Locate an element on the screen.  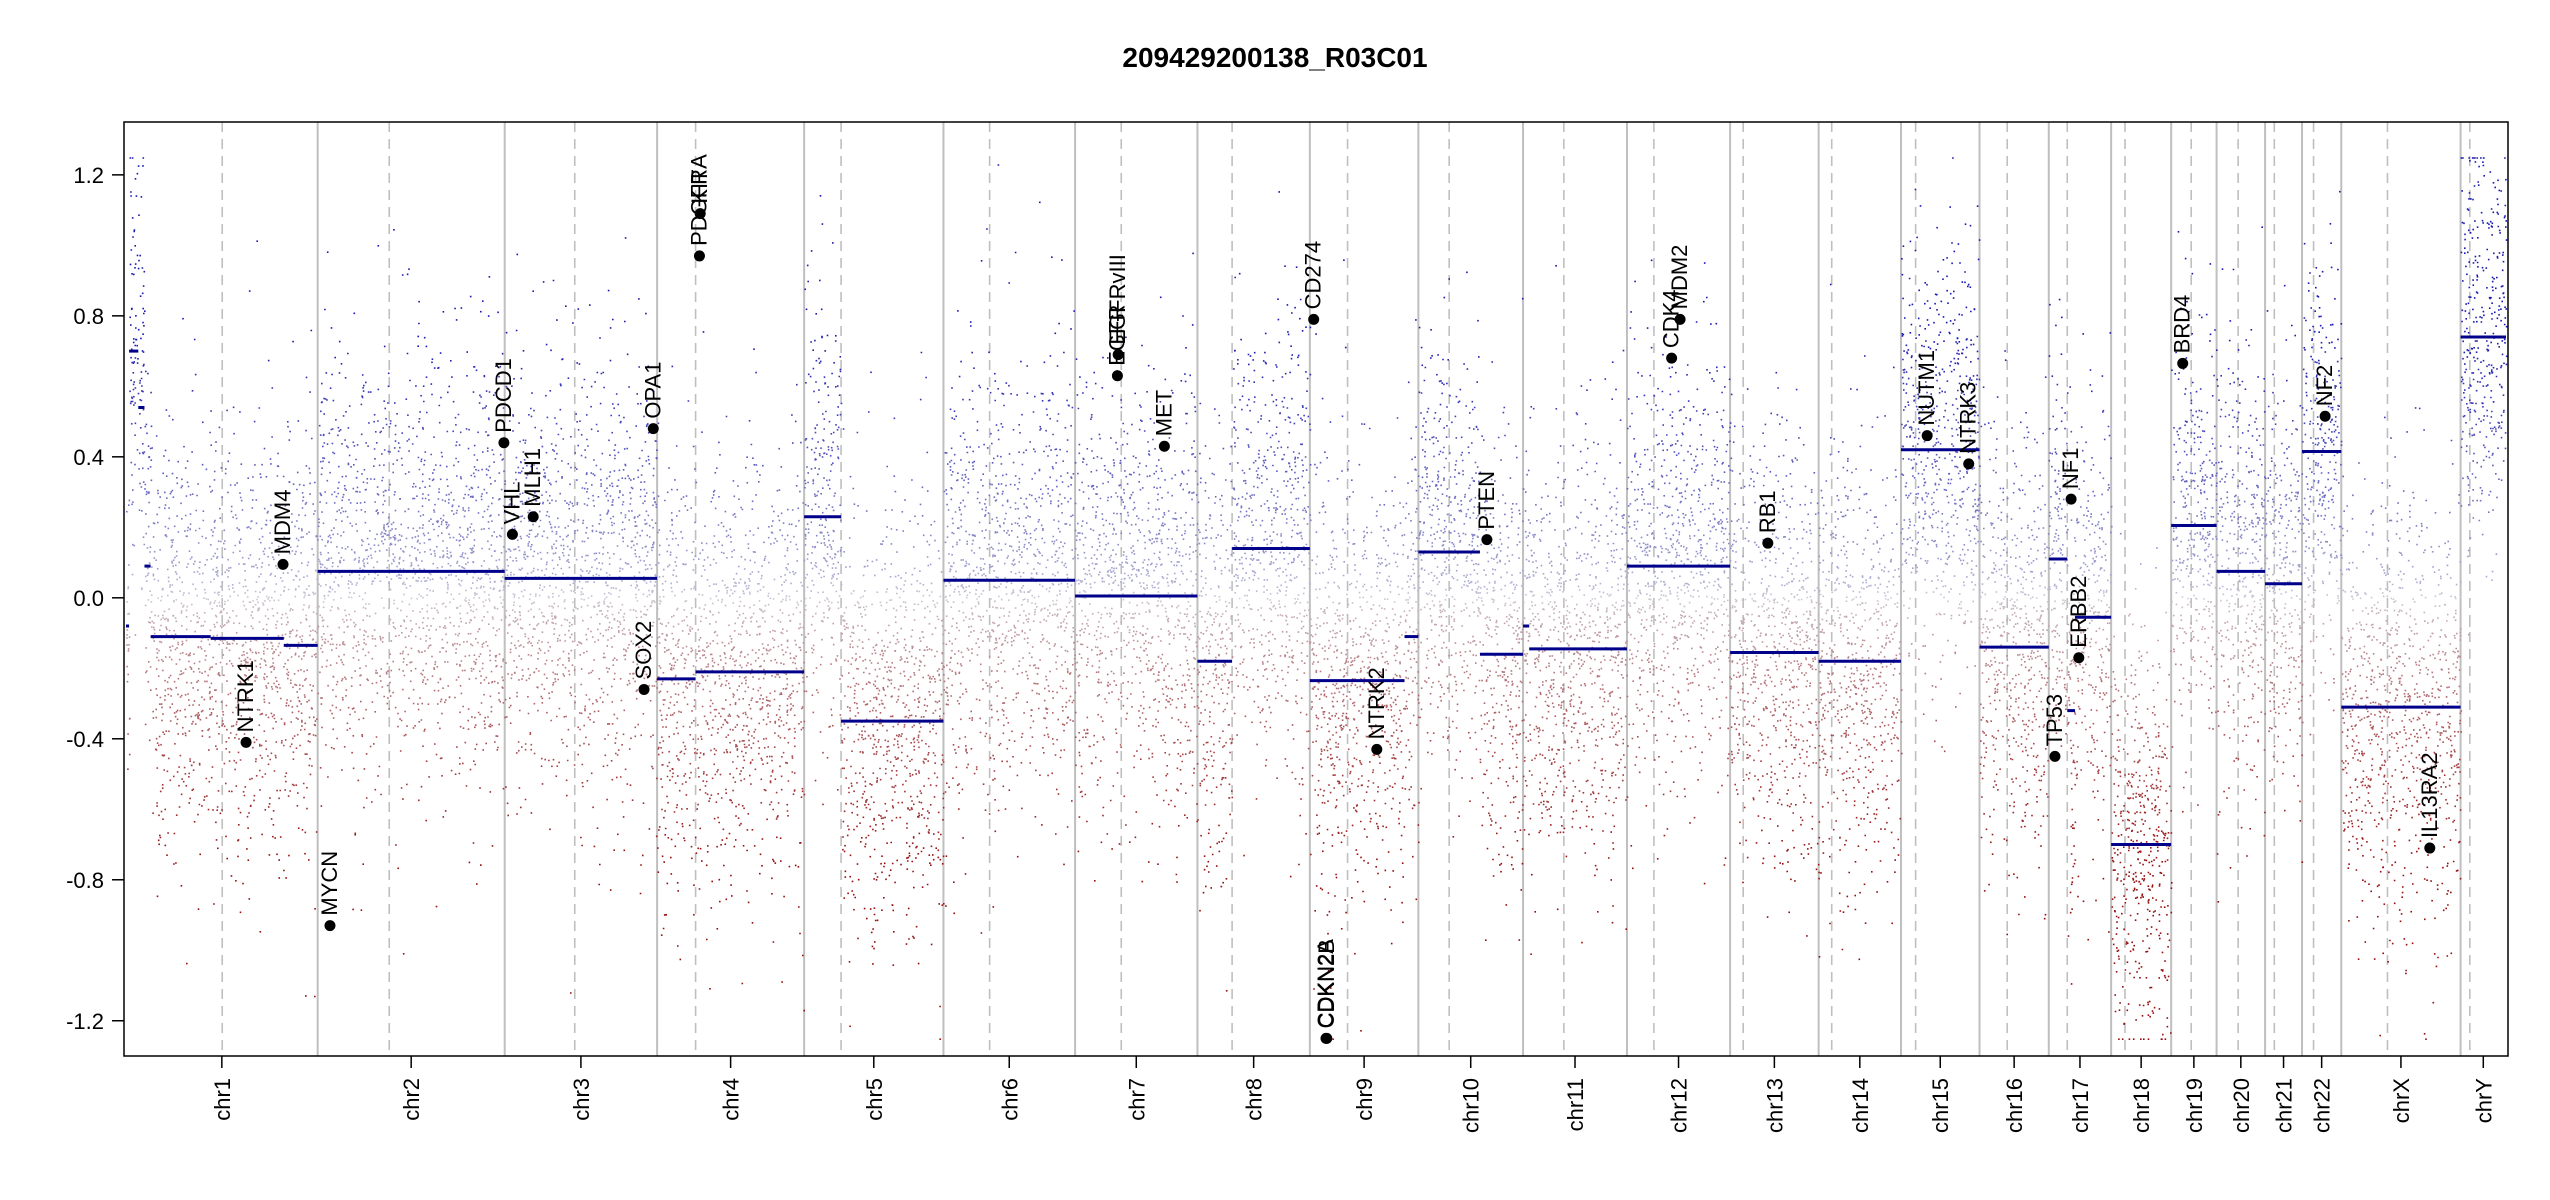
chart-title: 209429200138_R03C01 is located at coordinates (1275, 57).